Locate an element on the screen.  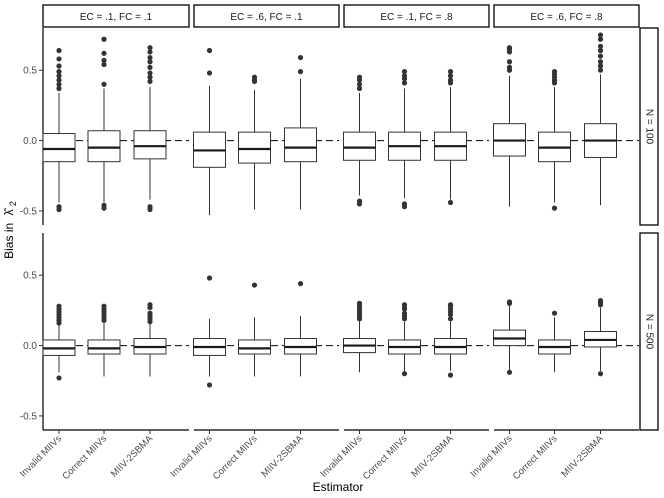
row-strip is located at coordinates (649, 126).